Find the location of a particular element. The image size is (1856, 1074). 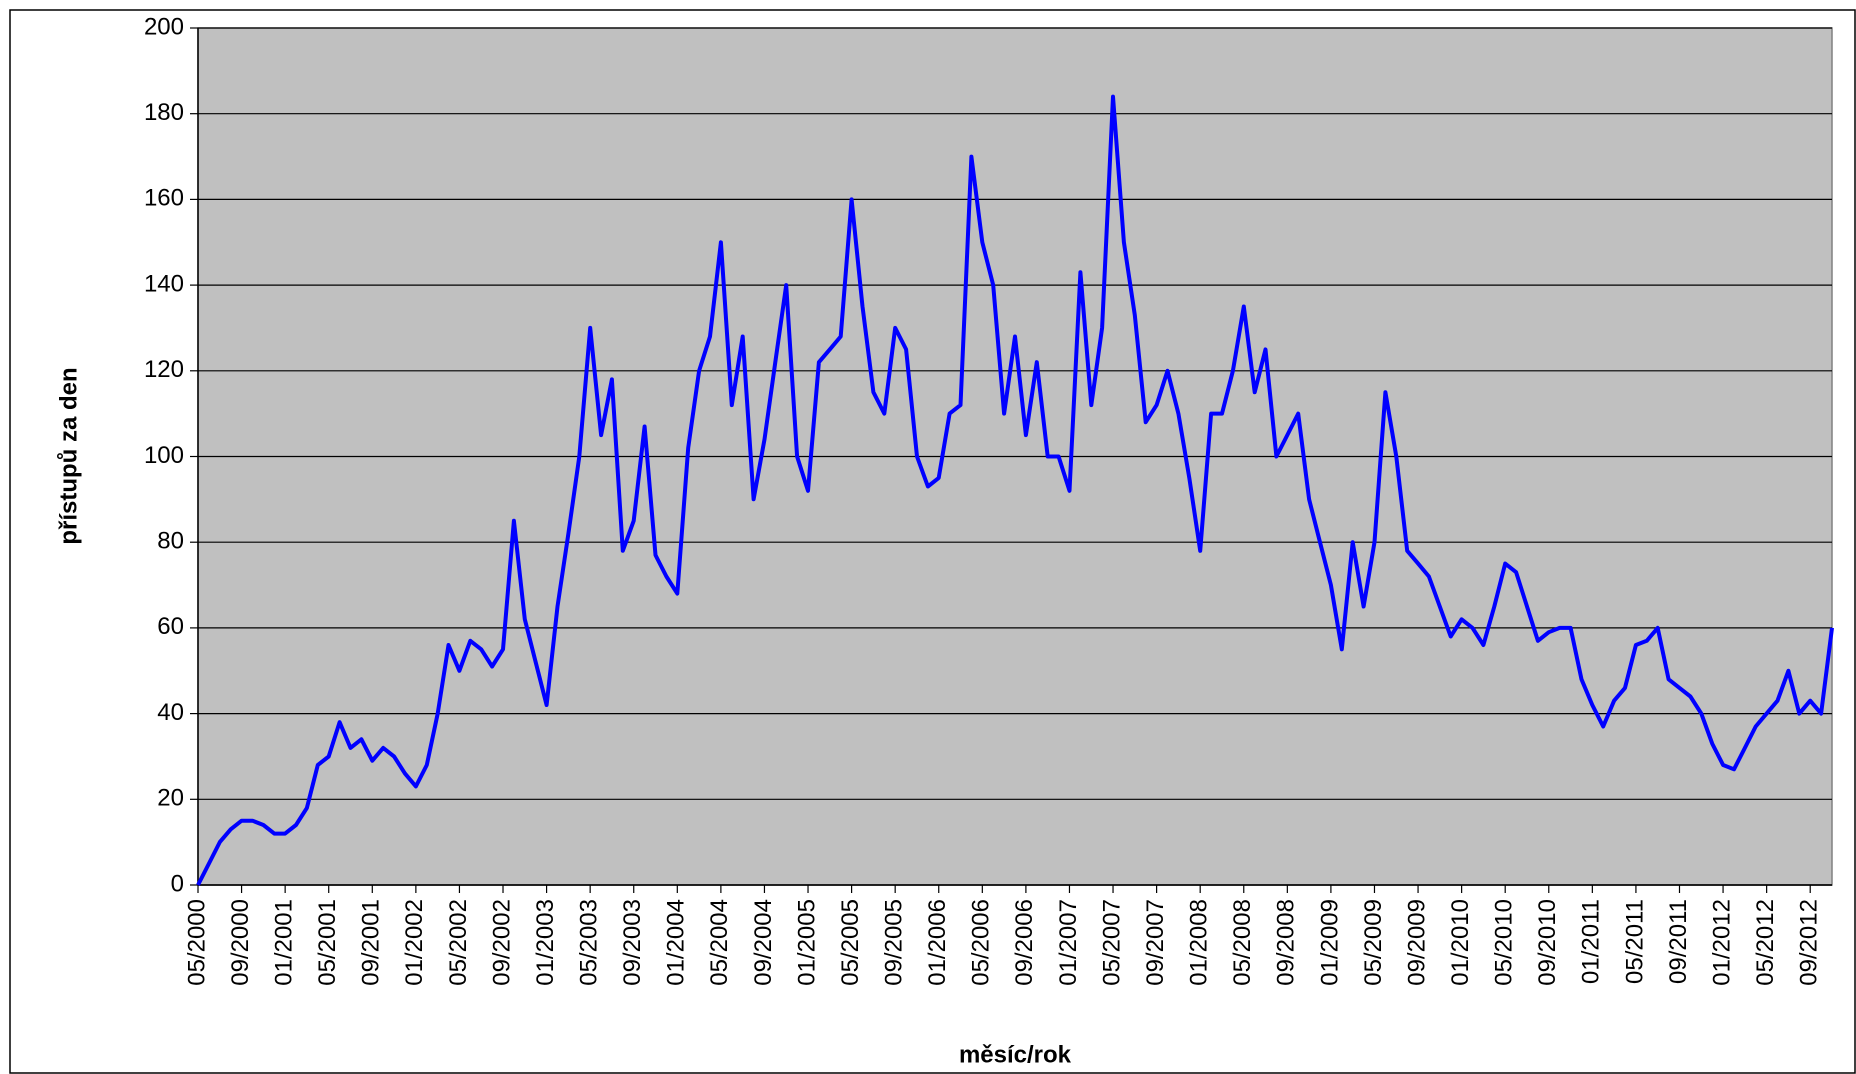

x-tick-label: 01/2011 is located at coordinates (1591, 941).